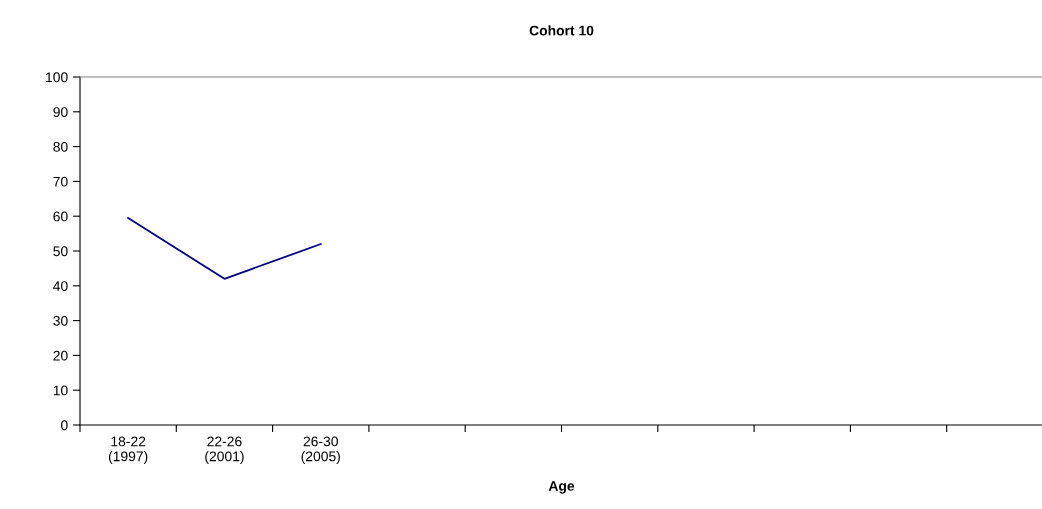 This screenshot has width=1042, height=509. What do you see at coordinates (57, 77) in the screenshot?
I see `y-tick-label: 100` at bounding box center [57, 77].